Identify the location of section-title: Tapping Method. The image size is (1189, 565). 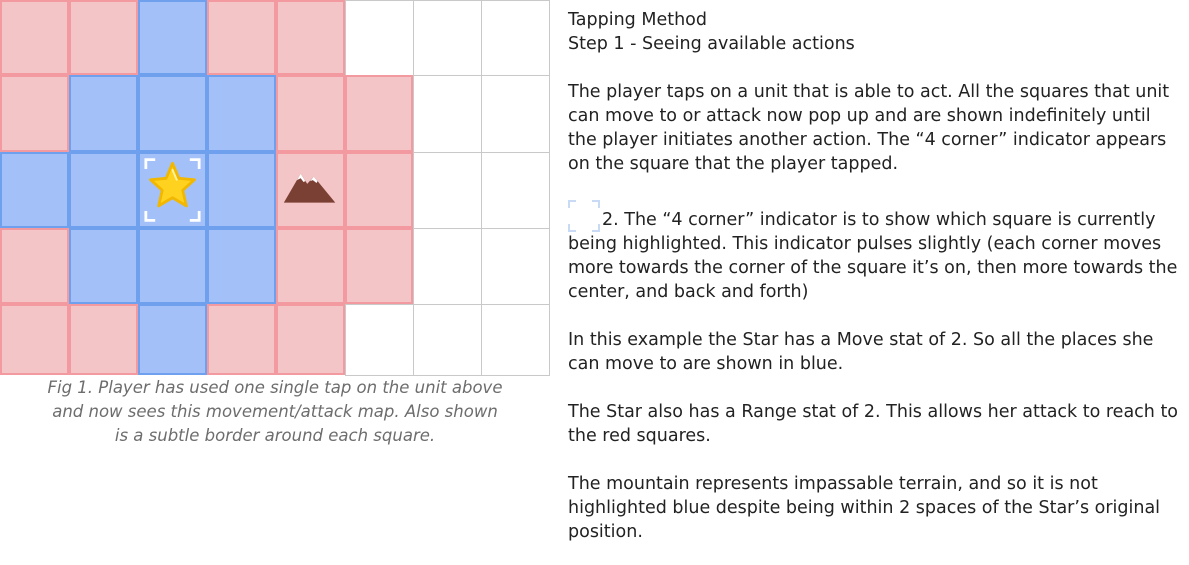
(637, 20).